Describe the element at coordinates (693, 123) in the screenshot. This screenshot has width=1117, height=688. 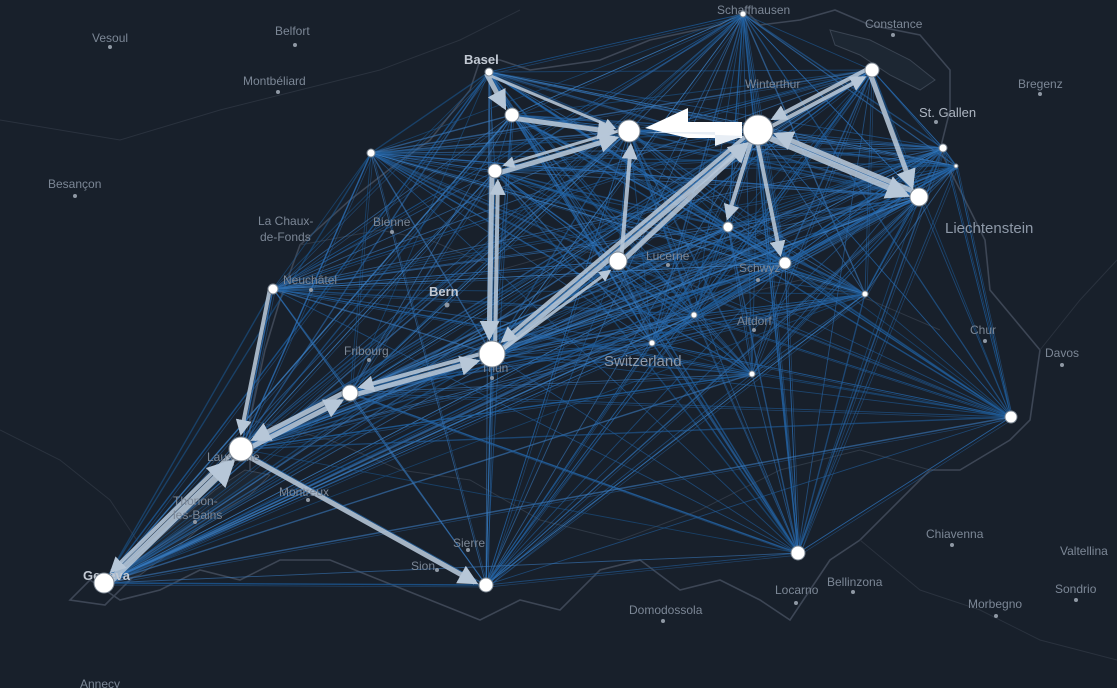
I see `zurich-aarau-flow-arrow` at that location.